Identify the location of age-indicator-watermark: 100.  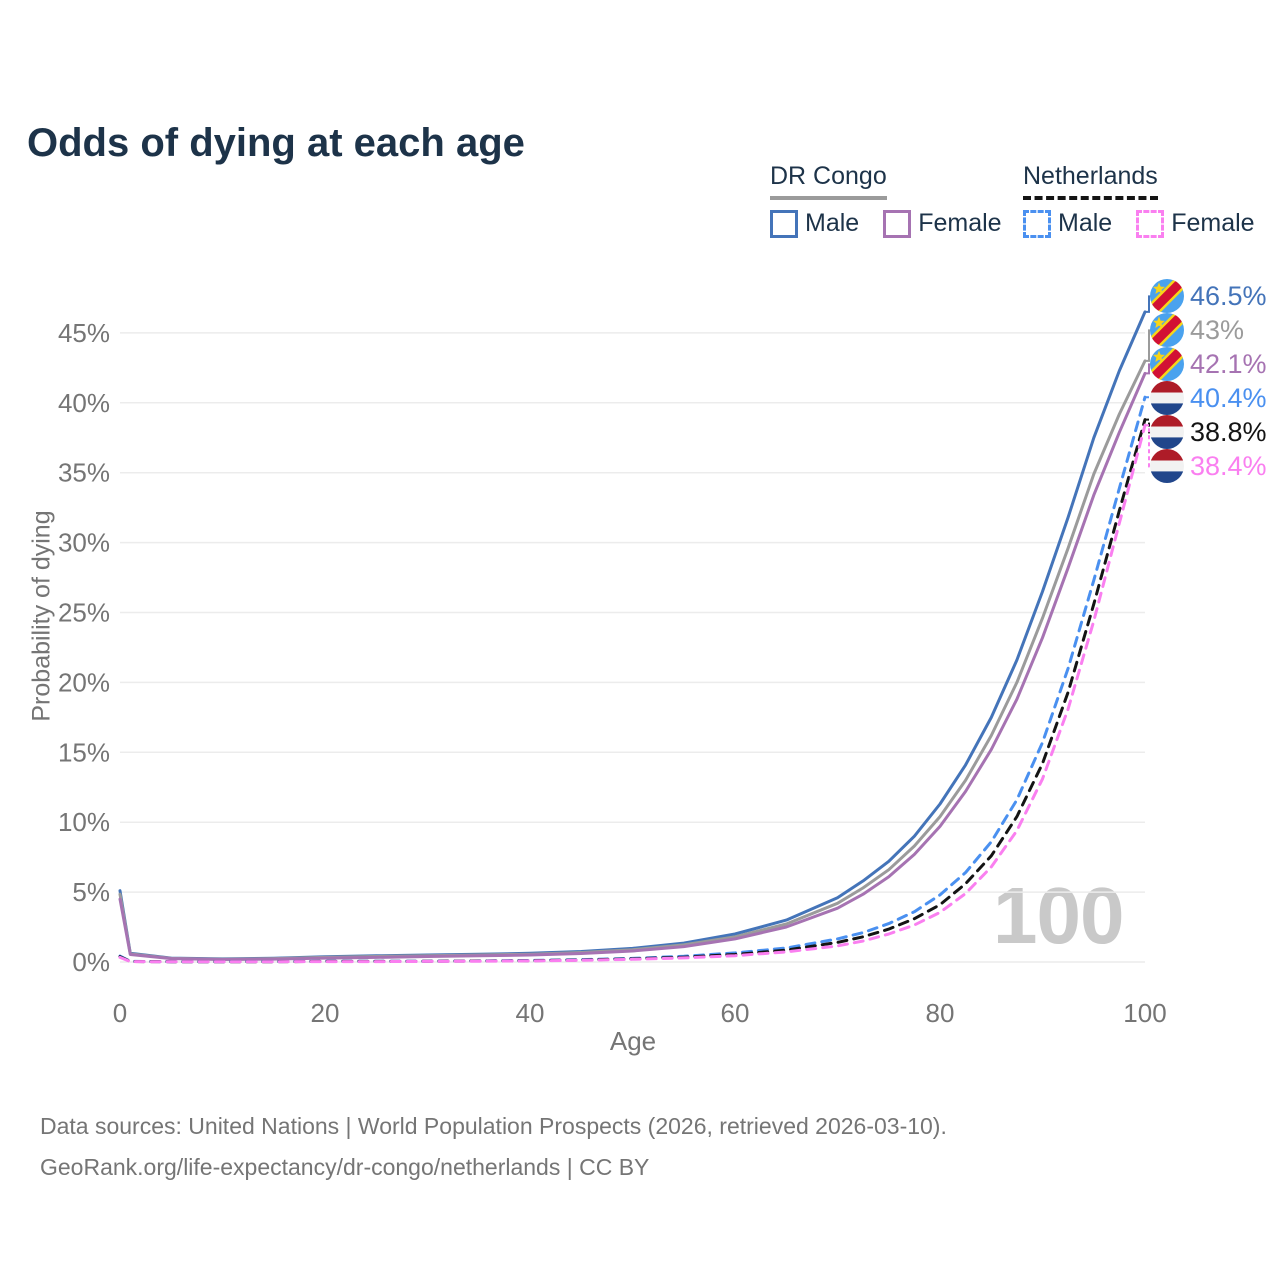
(1058, 915).